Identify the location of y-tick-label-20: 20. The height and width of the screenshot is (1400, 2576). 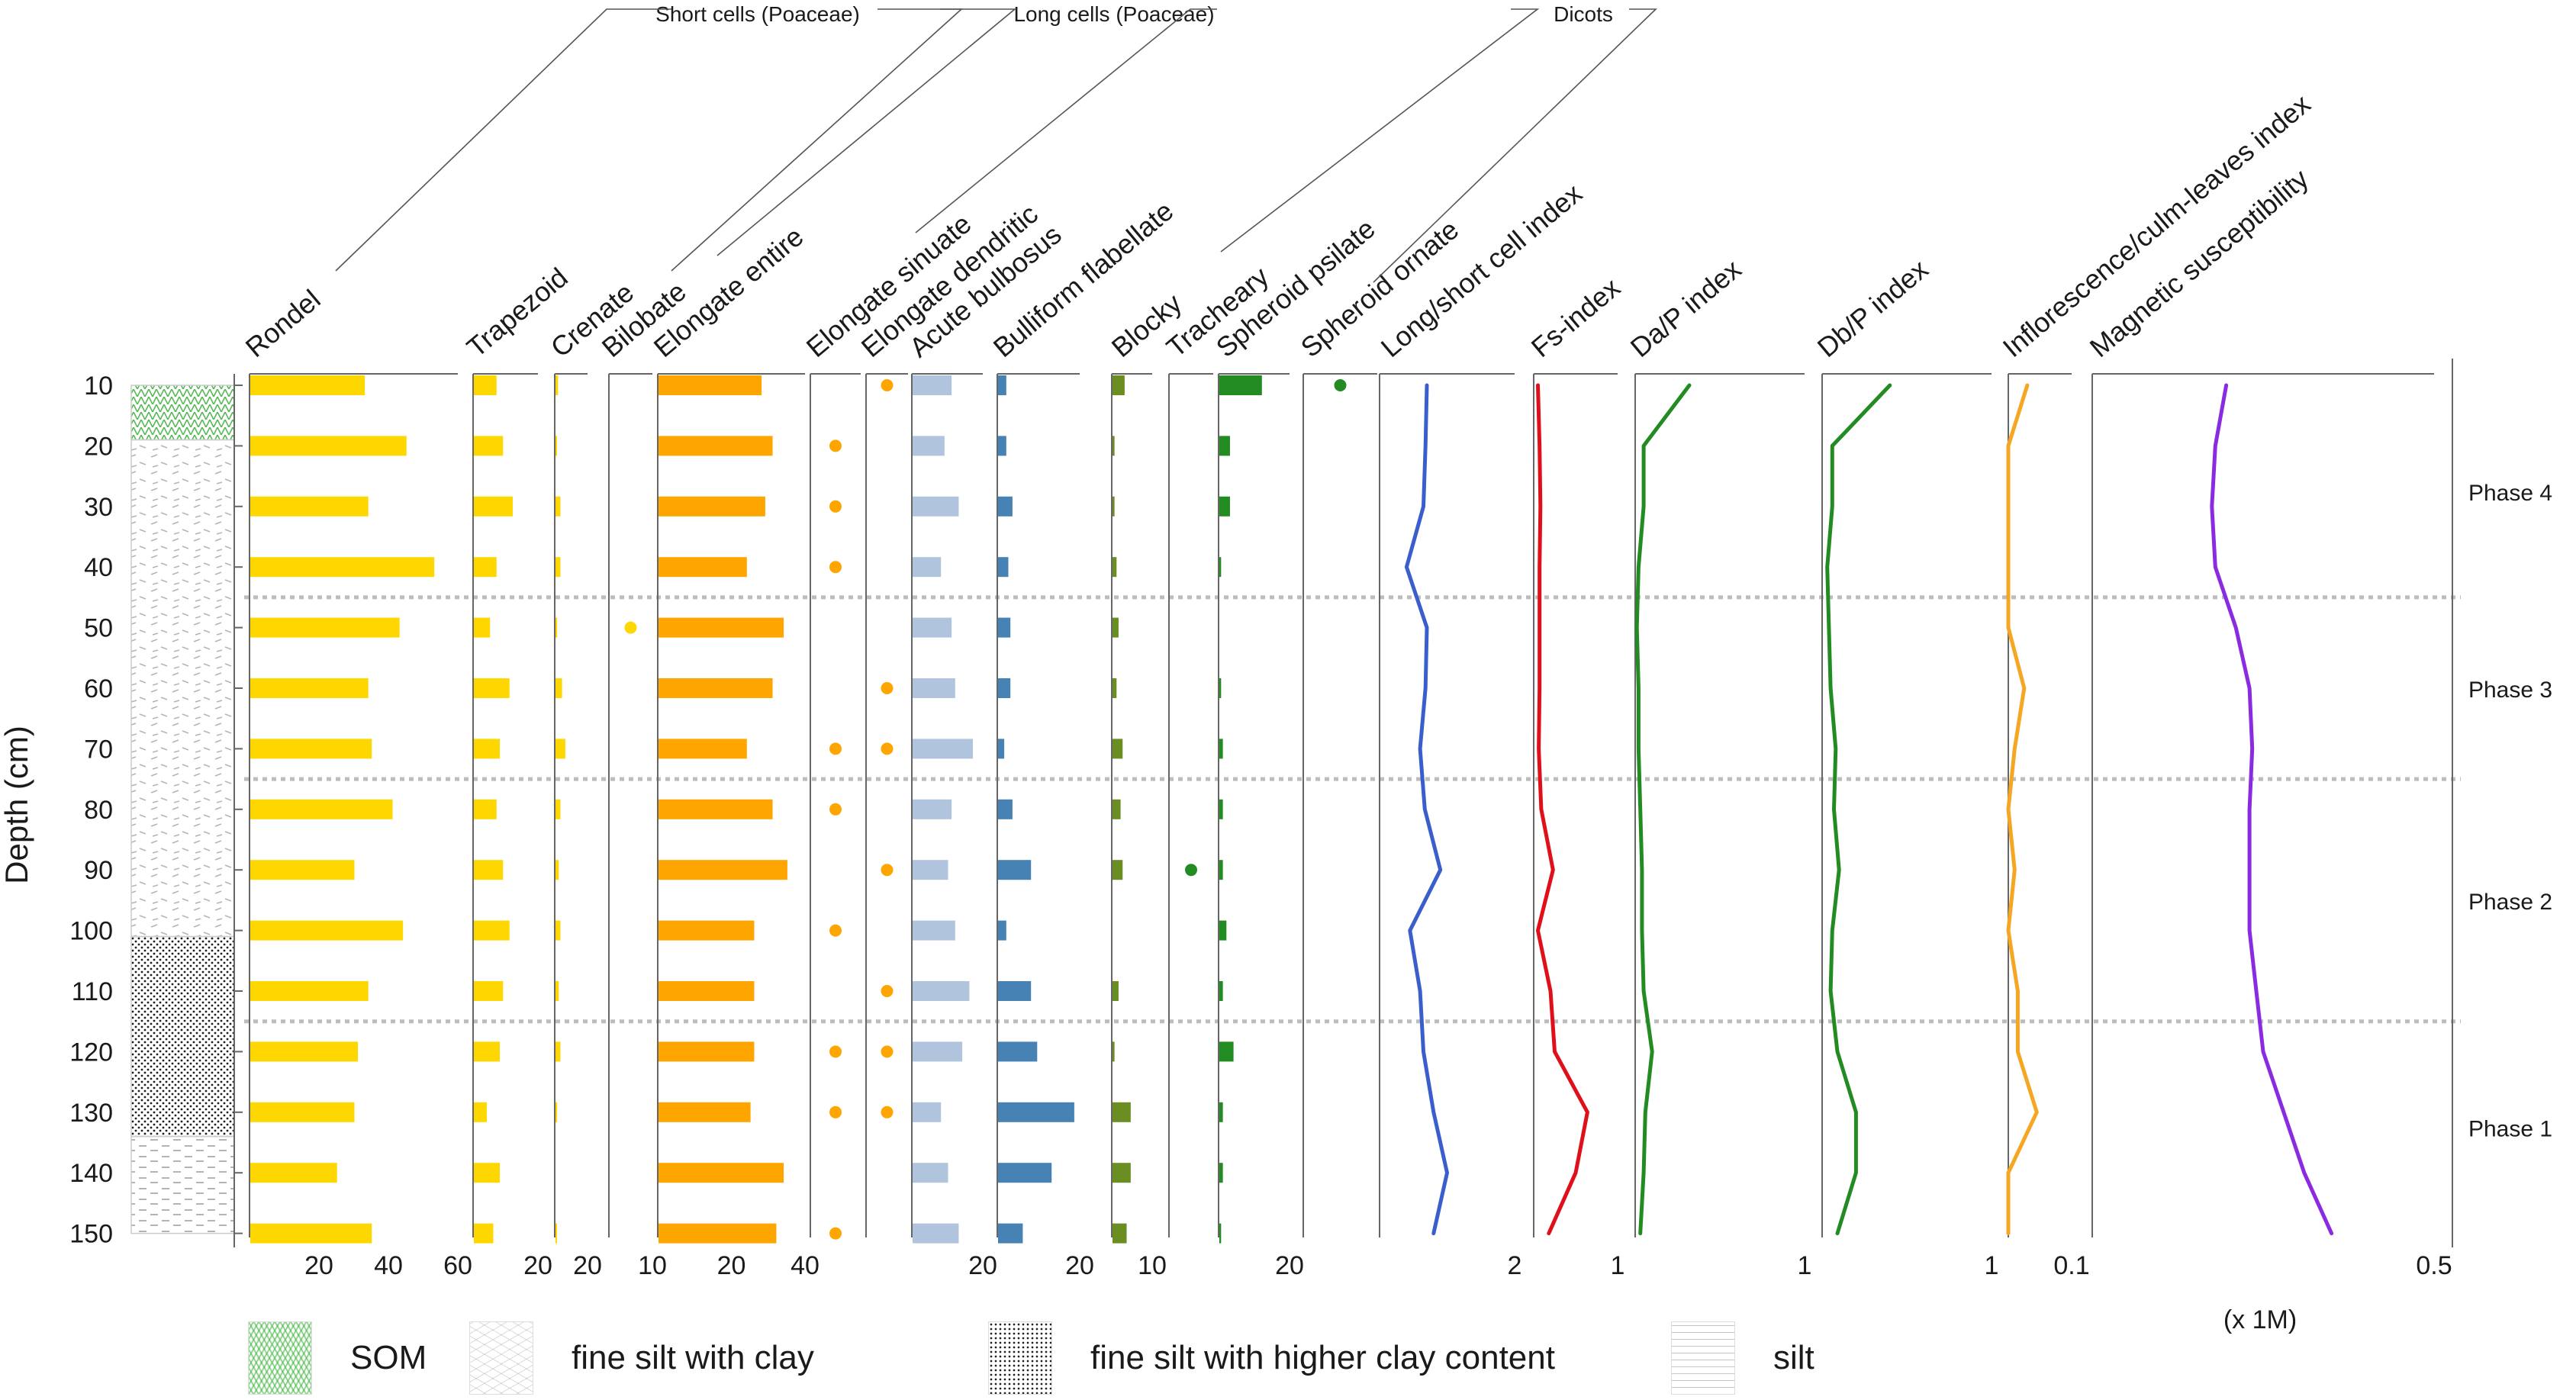
(98, 447).